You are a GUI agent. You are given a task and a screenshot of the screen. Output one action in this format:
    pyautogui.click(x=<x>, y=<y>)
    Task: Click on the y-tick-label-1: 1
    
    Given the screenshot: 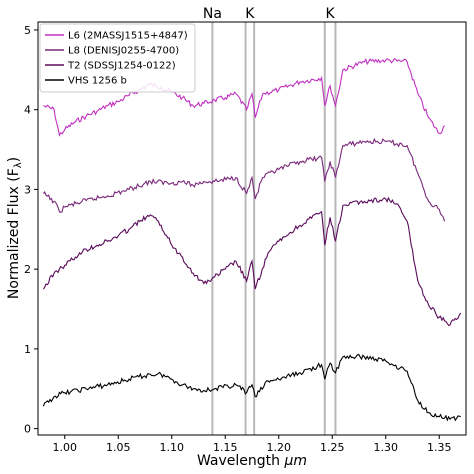 What is the action you would take?
    pyautogui.click(x=27, y=349)
    